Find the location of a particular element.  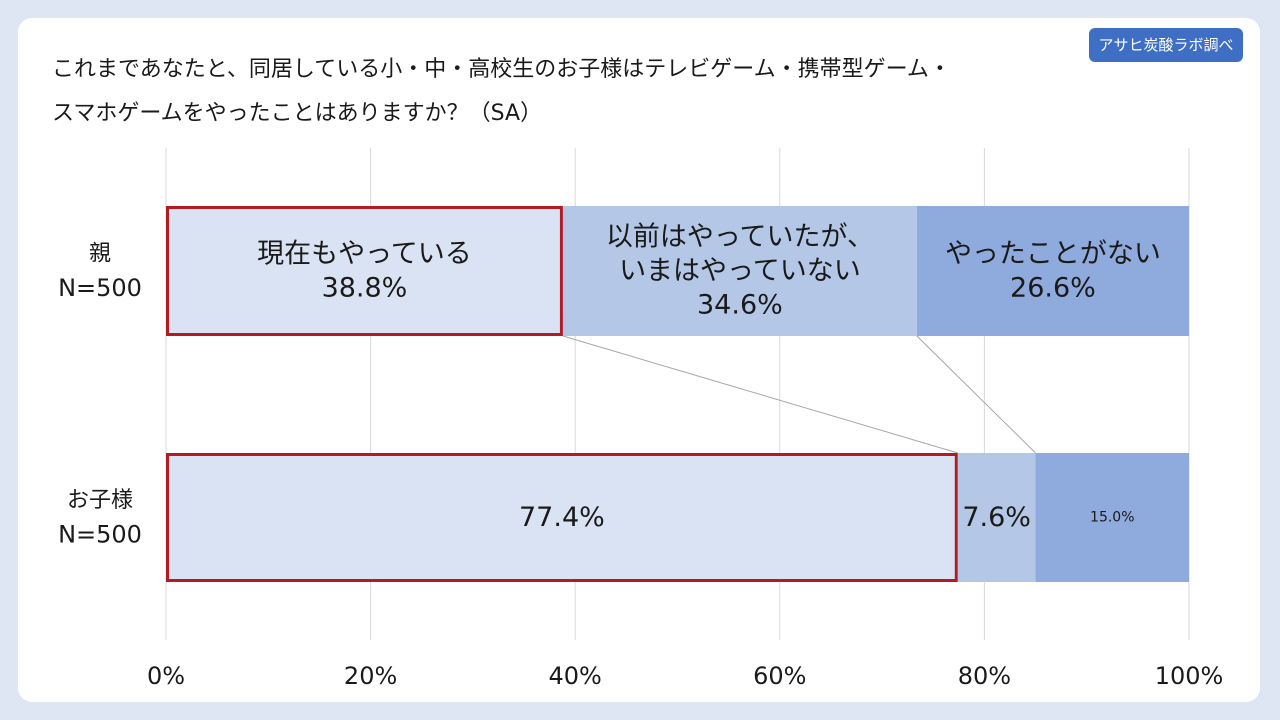

x-tick-label-2: 40% is located at coordinates (575, 676).